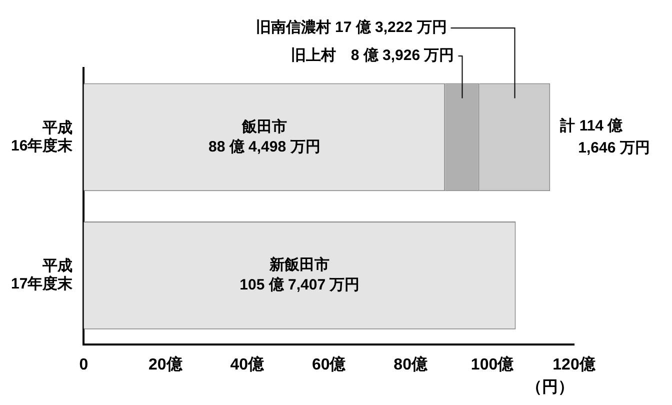 This screenshot has height=405, width=672. Describe the element at coordinates (351, 27) in the screenshot. I see `data-label: 旧南信濃村 17 億 3,222 万円` at that location.